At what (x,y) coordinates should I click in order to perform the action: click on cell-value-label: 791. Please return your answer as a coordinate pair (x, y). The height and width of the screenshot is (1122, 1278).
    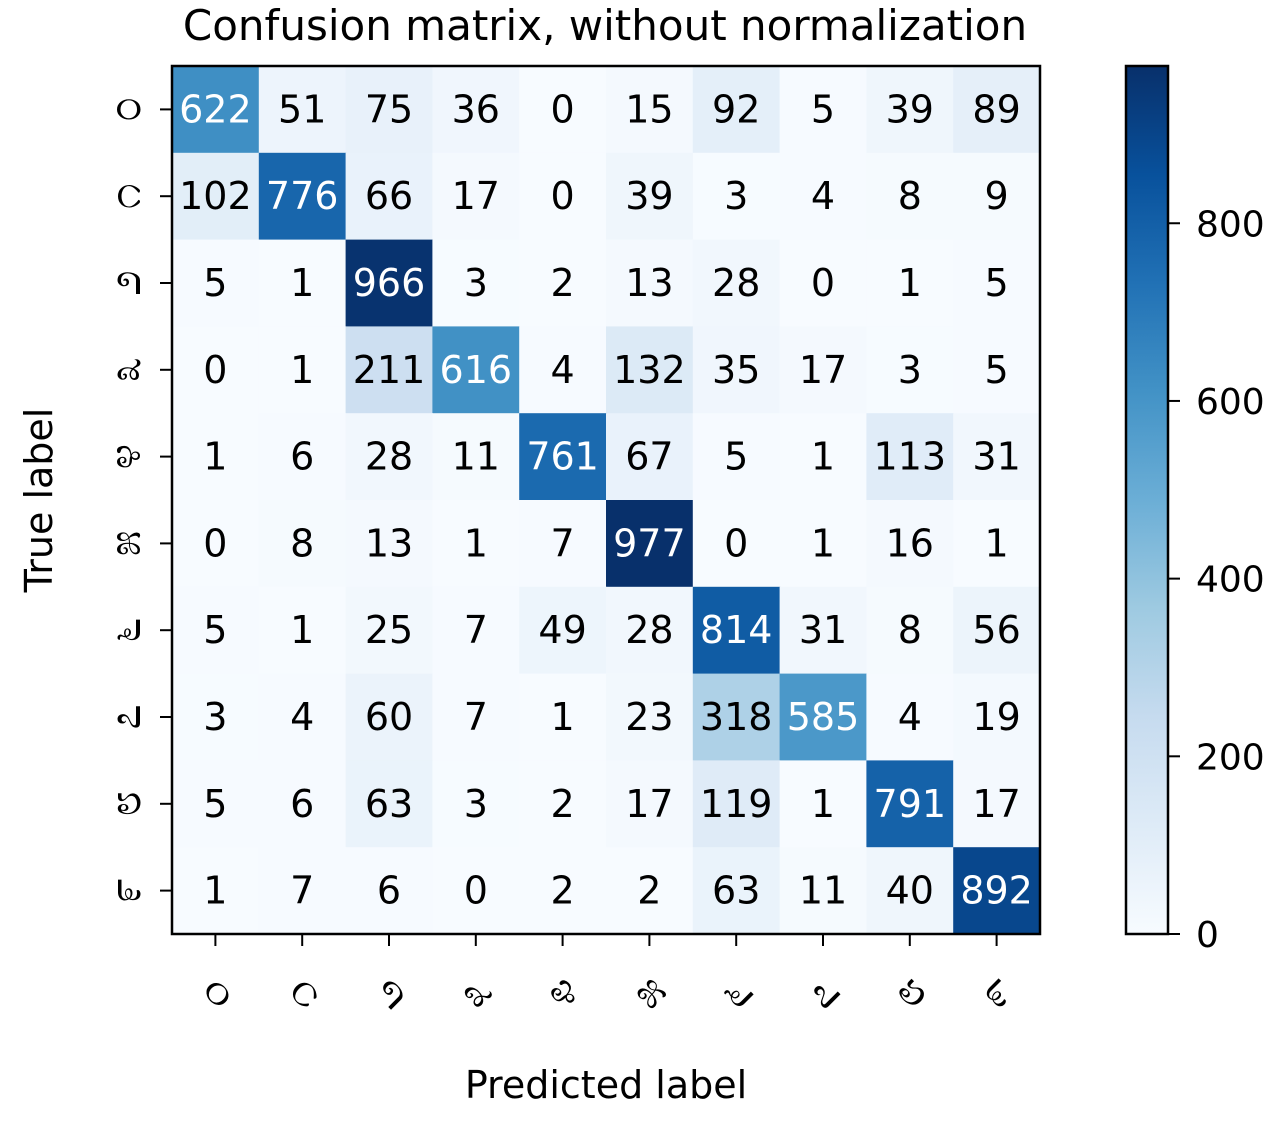
    Looking at the image, I should click on (910, 804).